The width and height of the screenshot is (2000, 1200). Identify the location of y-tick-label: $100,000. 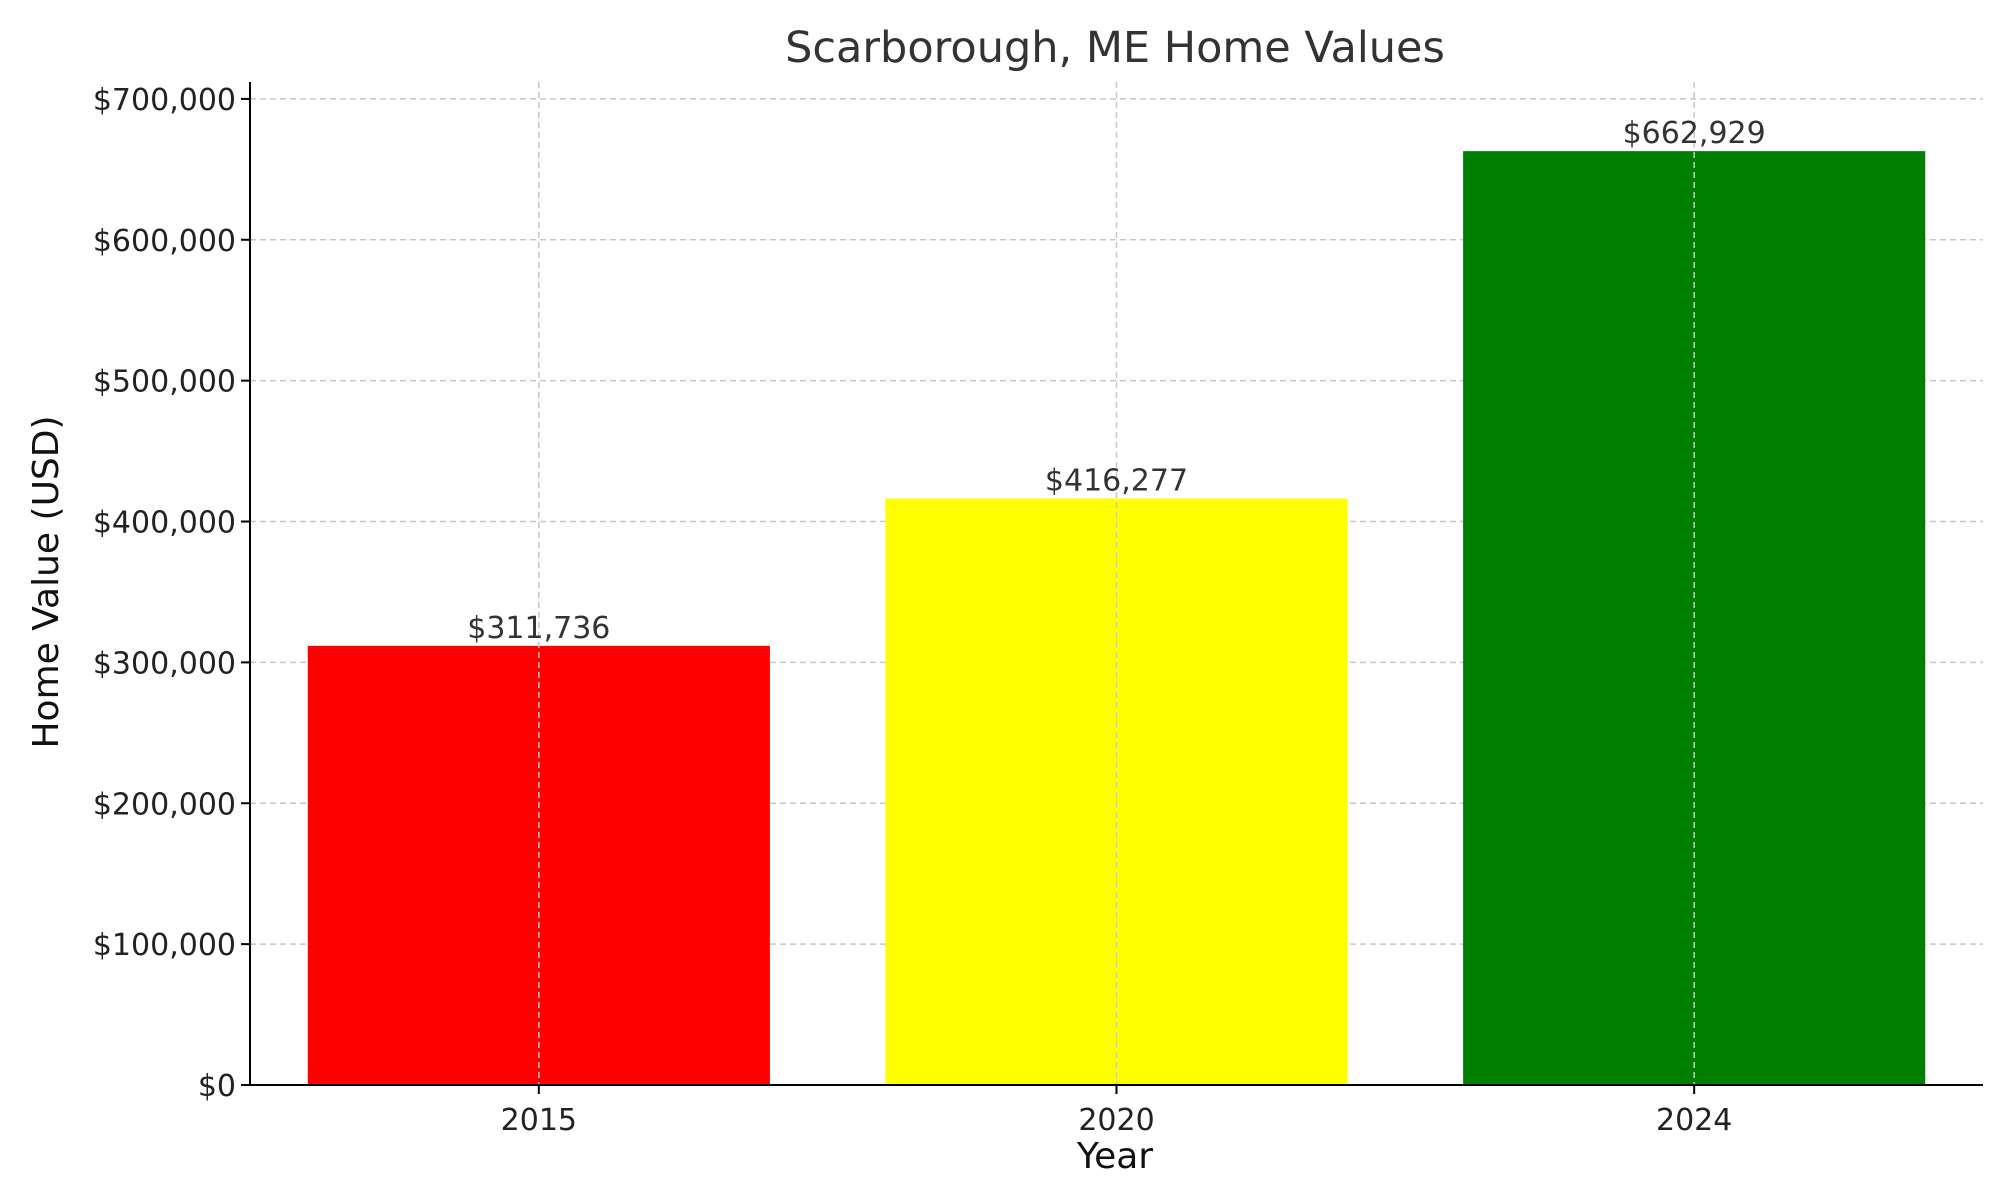
(164, 945).